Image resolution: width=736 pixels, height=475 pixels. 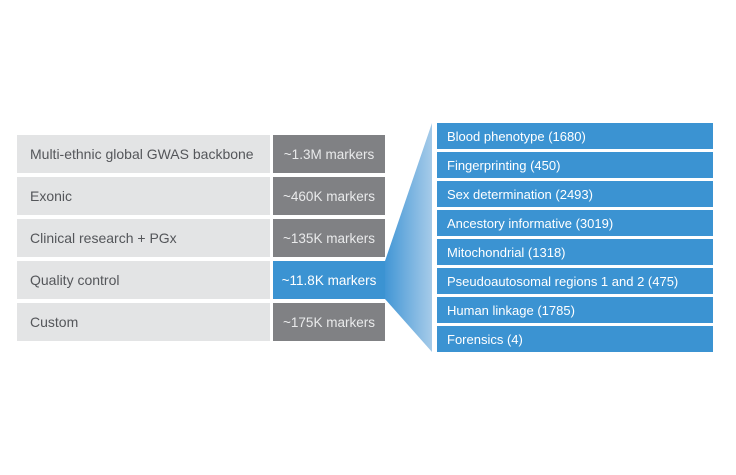 What do you see at coordinates (575, 223) in the screenshot?
I see `panel-item: Ancestory informative (3019)` at bounding box center [575, 223].